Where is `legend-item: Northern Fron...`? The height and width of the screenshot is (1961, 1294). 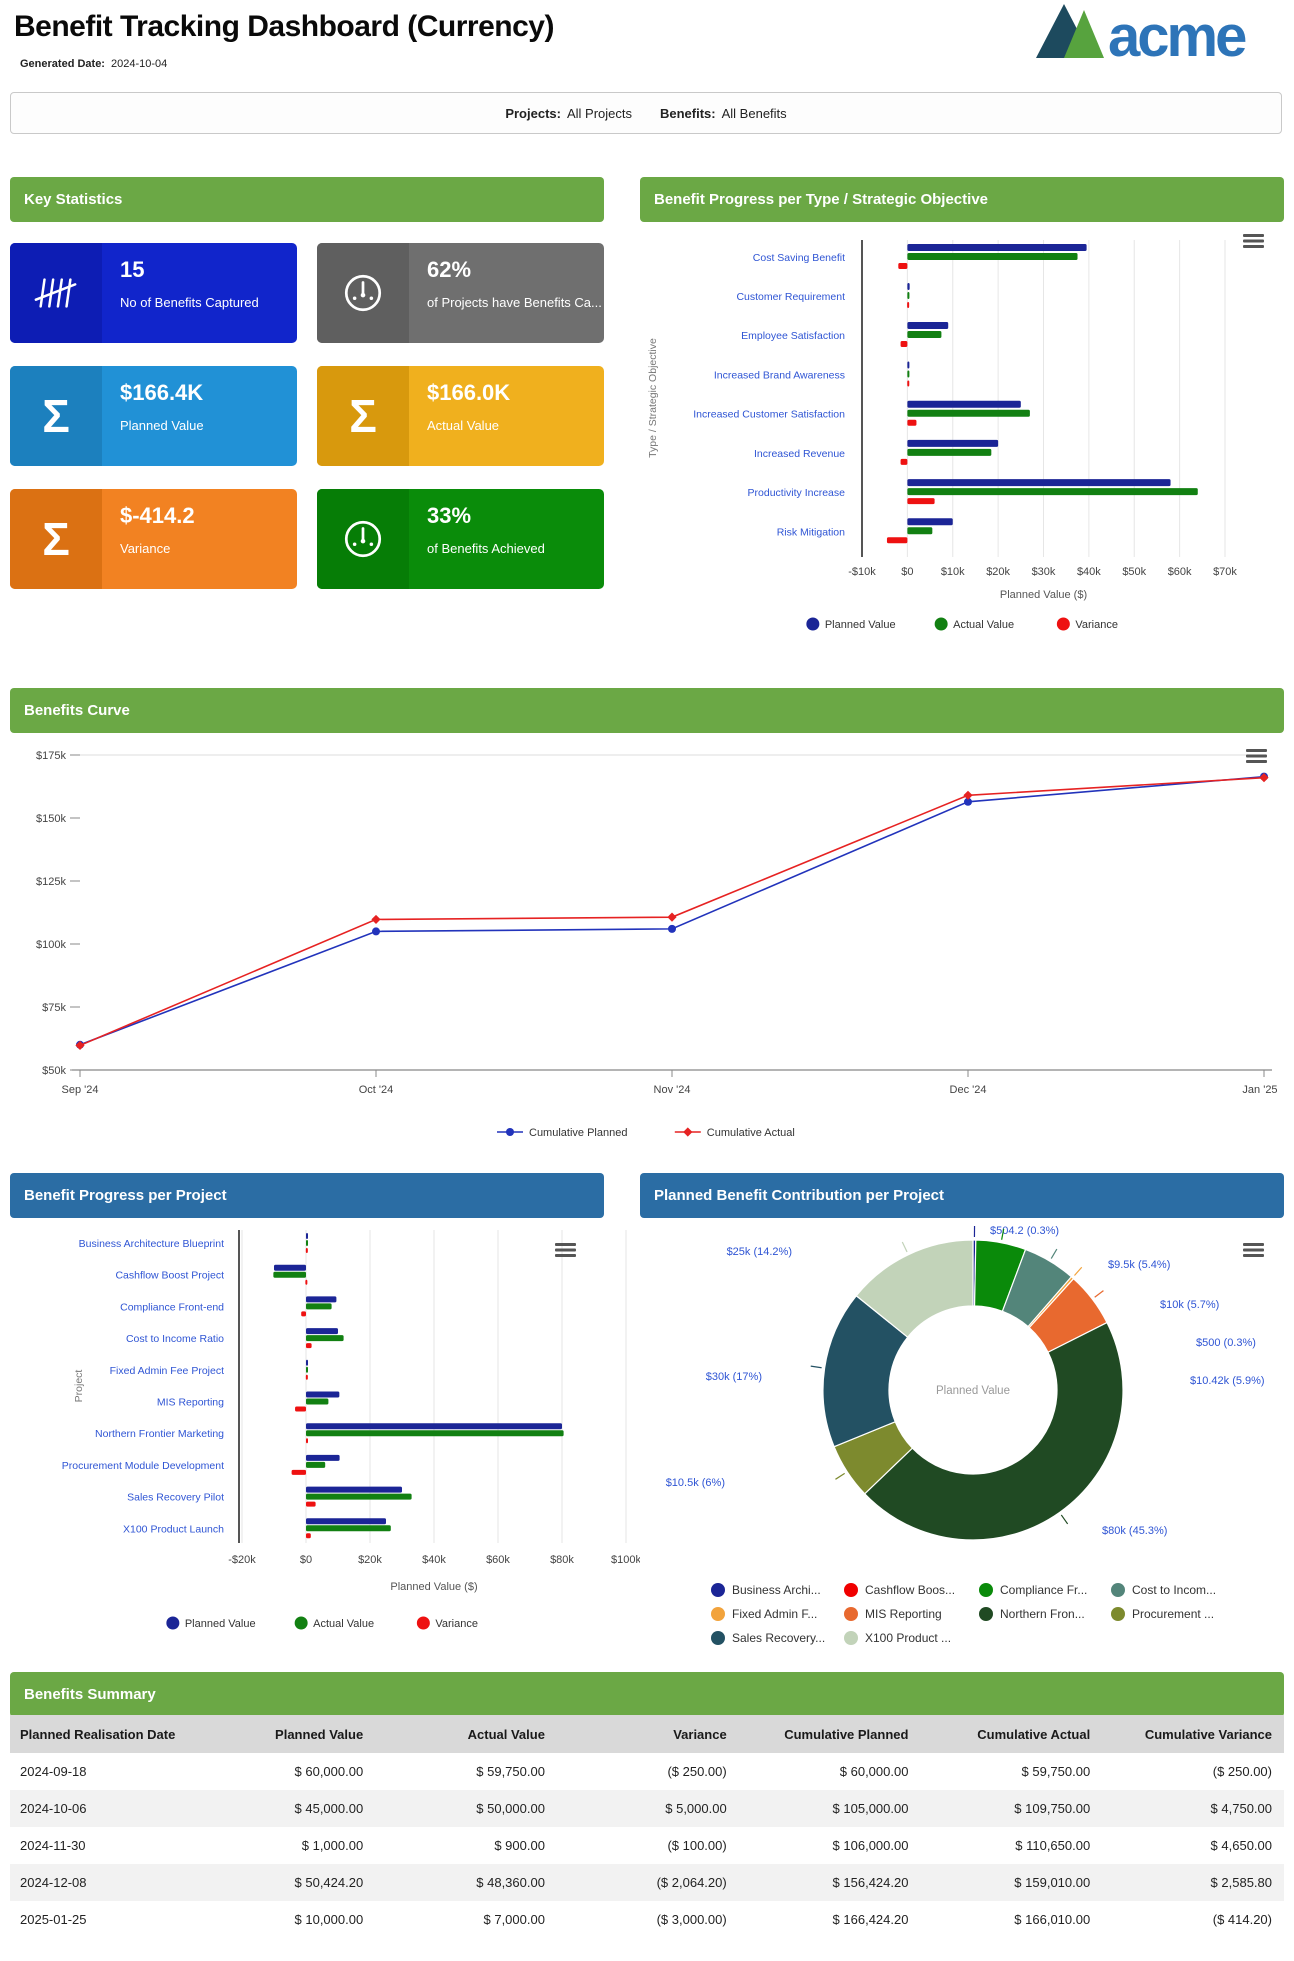
legend-item: Northern Fron... is located at coordinates (1032, 1614).